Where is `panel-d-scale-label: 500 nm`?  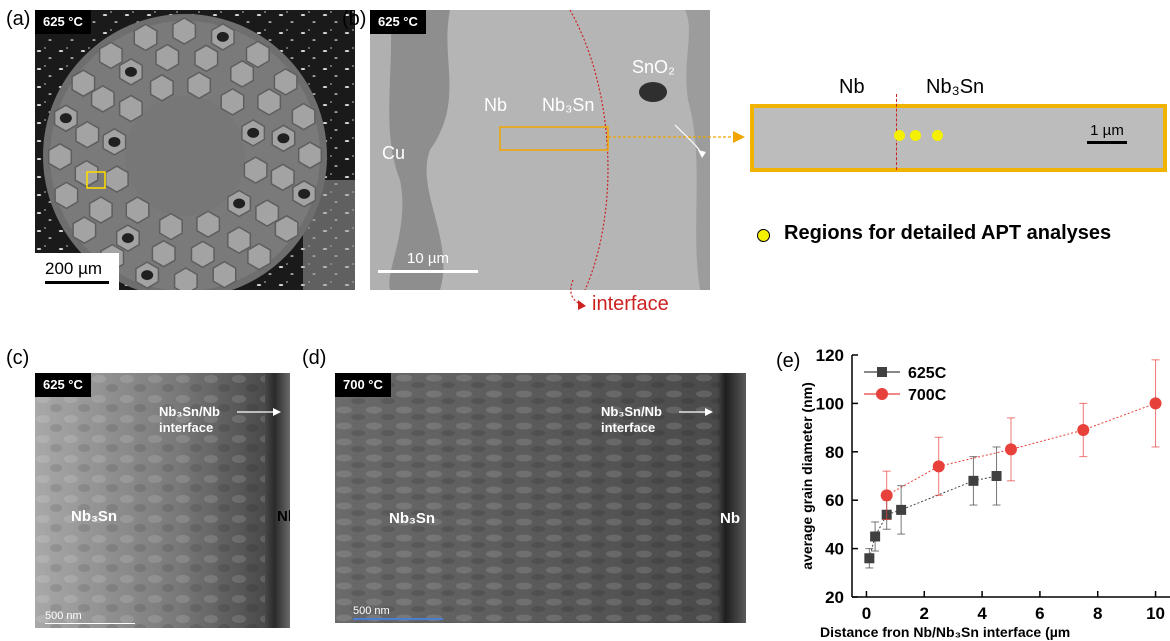 panel-d-scale-label: 500 nm is located at coordinates (371, 611).